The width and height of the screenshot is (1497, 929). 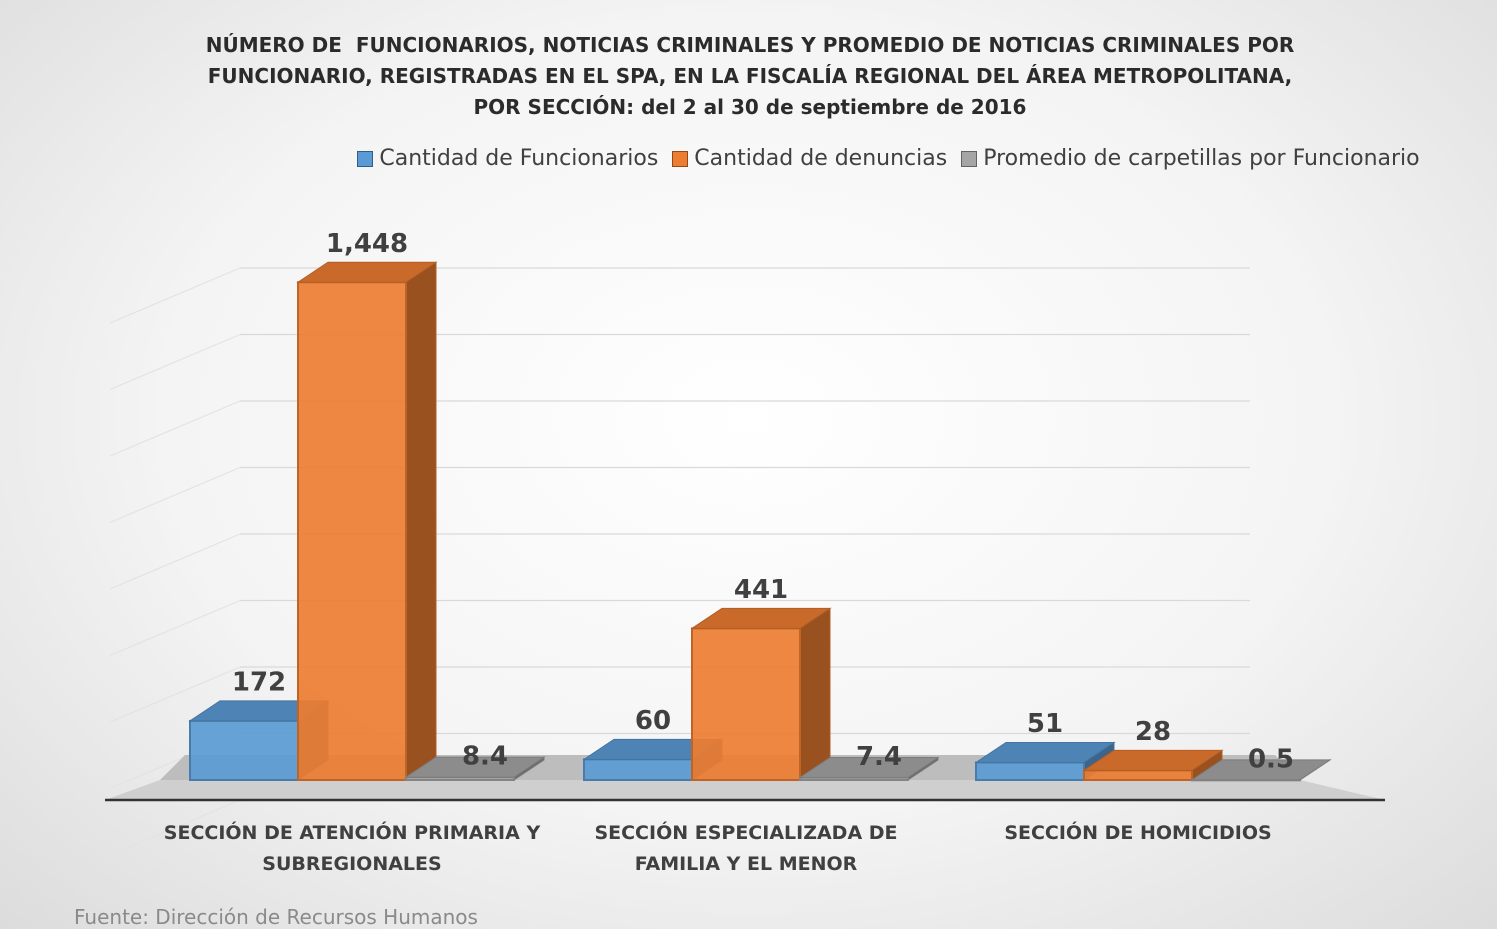 I want to click on data-label: 28, so click(x=1153, y=732).